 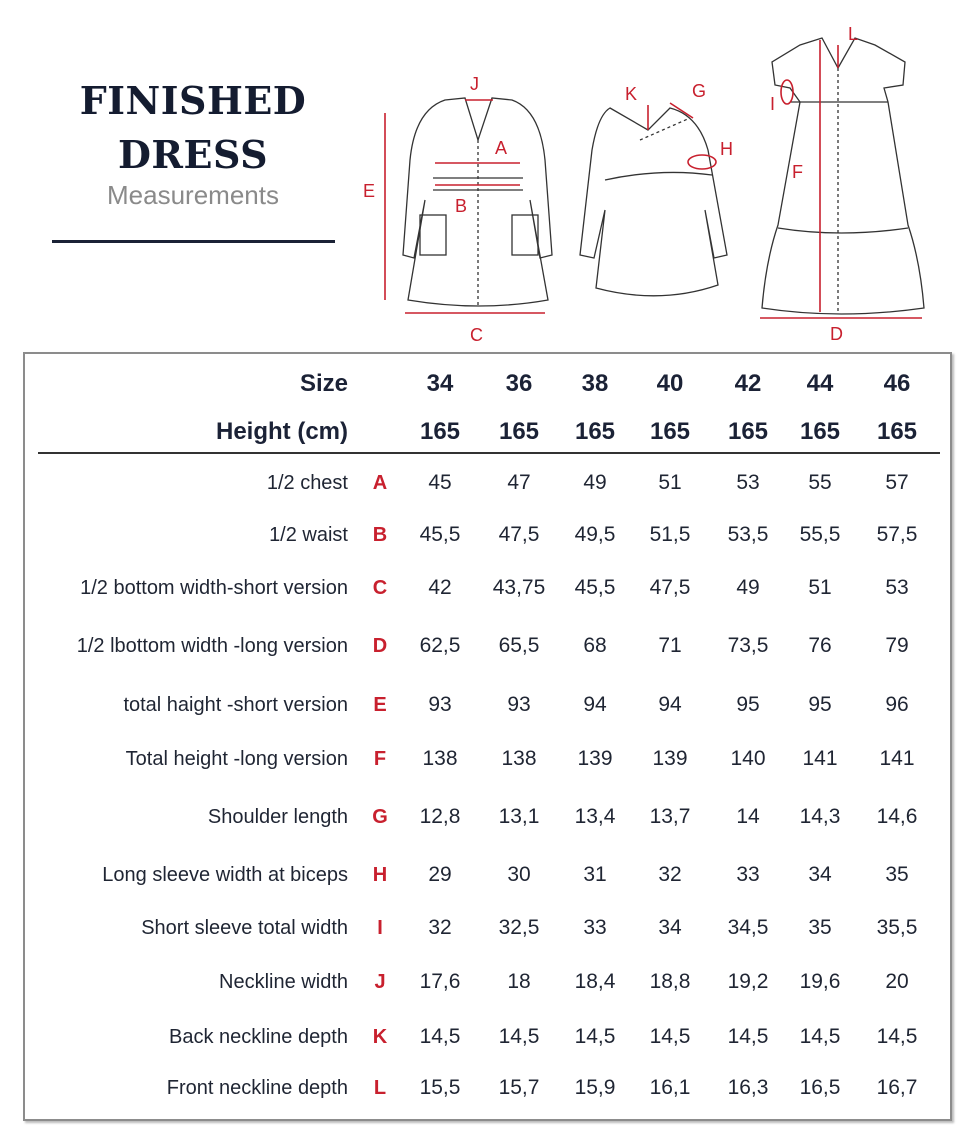 I want to click on label-b: B, so click(x=461, y=206).